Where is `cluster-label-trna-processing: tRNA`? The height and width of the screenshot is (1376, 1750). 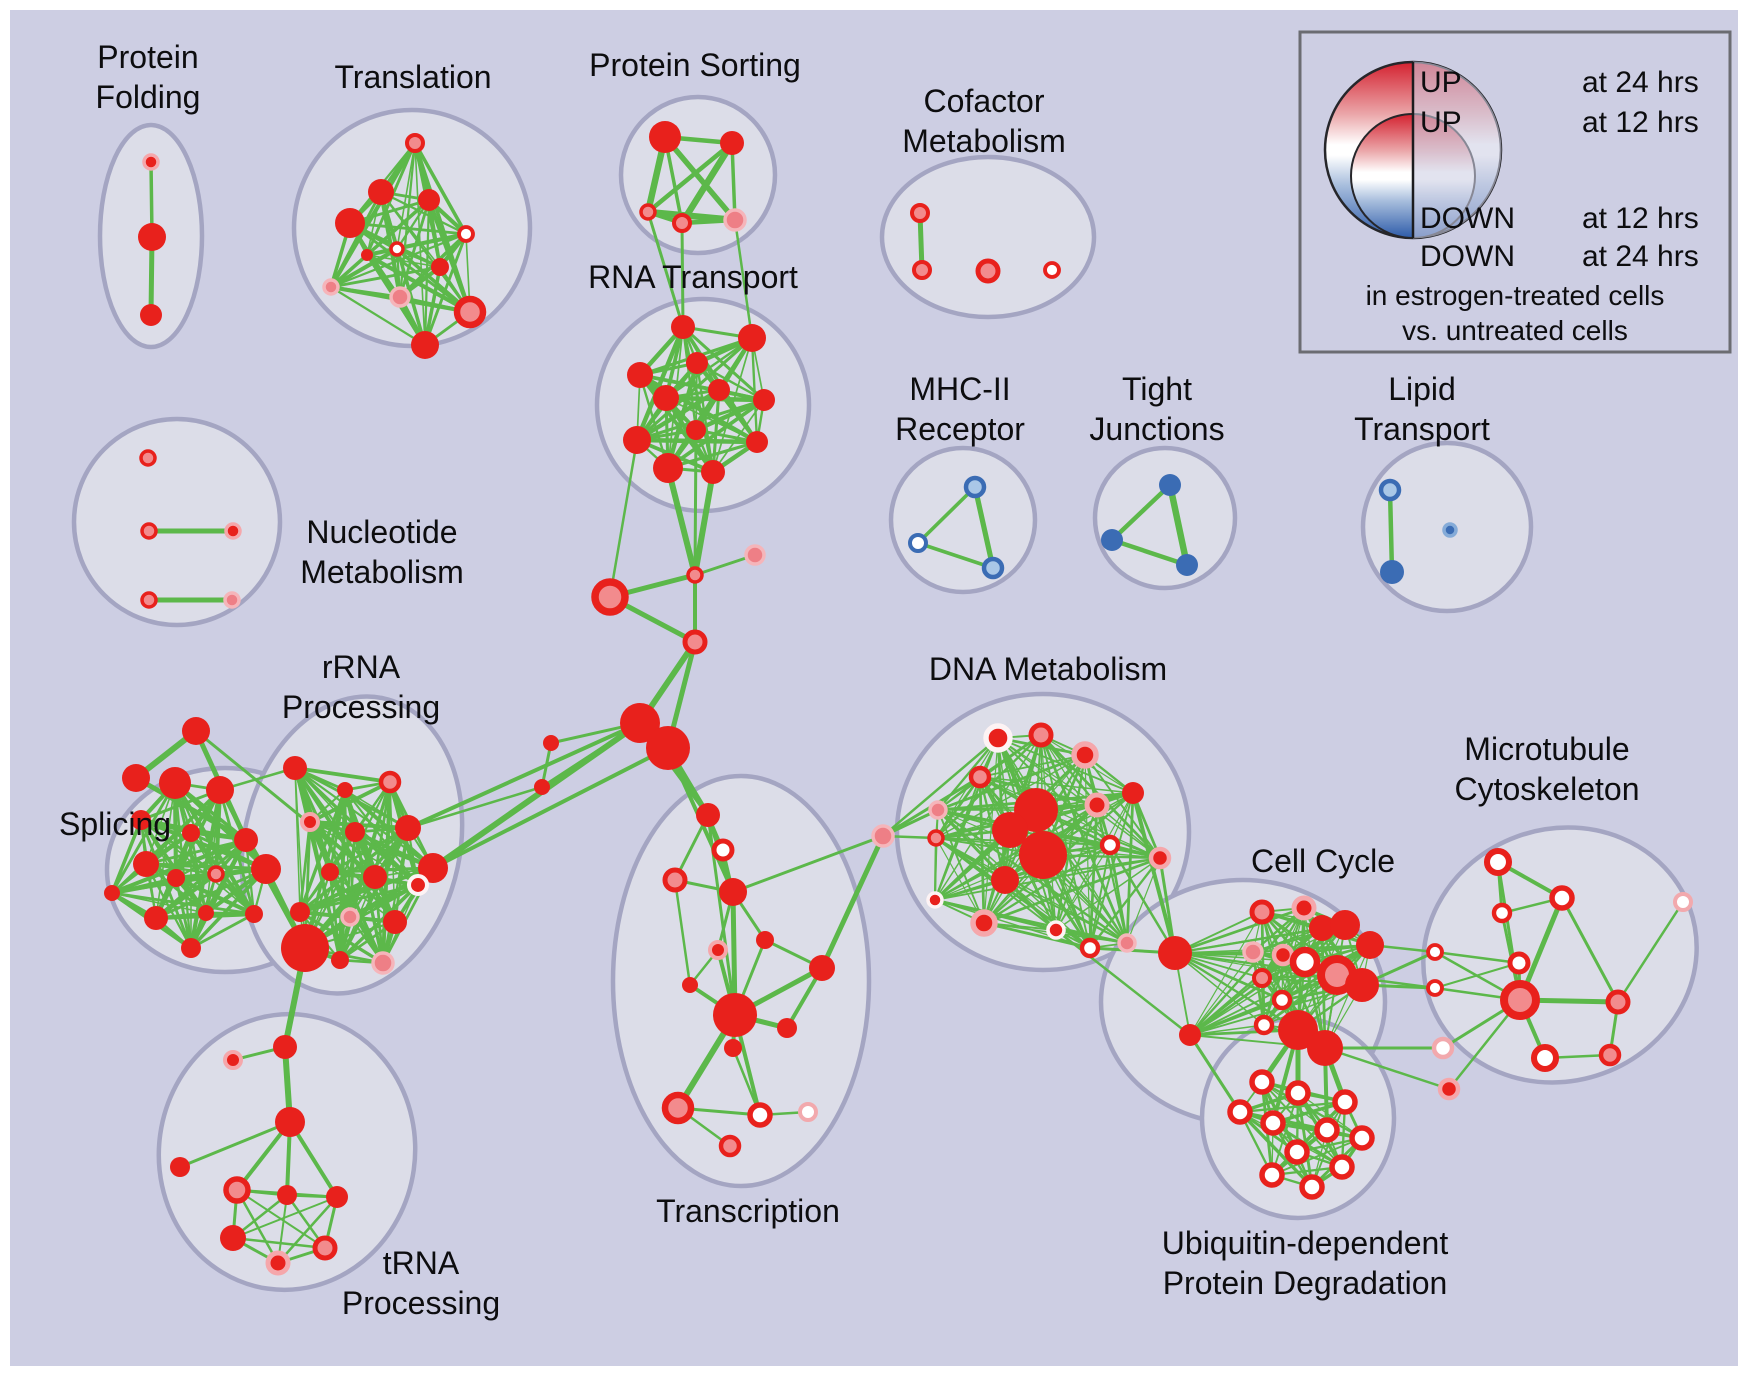 cluster-label-trna-processing: tRNA is located at coordinates (421, 1263).